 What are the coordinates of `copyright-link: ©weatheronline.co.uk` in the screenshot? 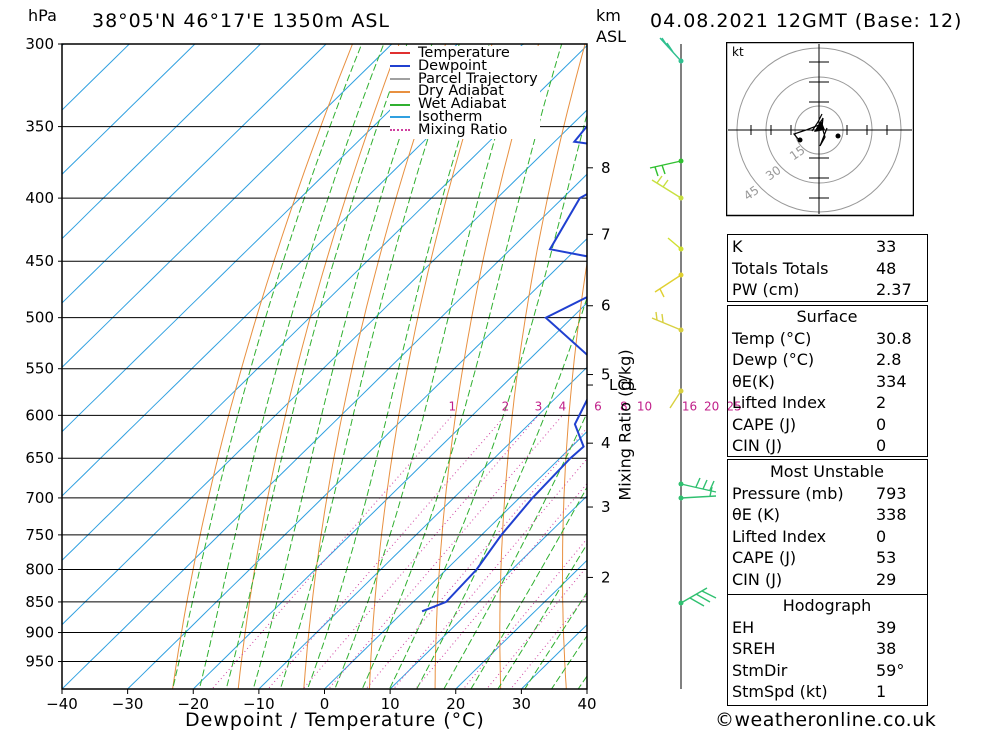 It's located at (826, 720).